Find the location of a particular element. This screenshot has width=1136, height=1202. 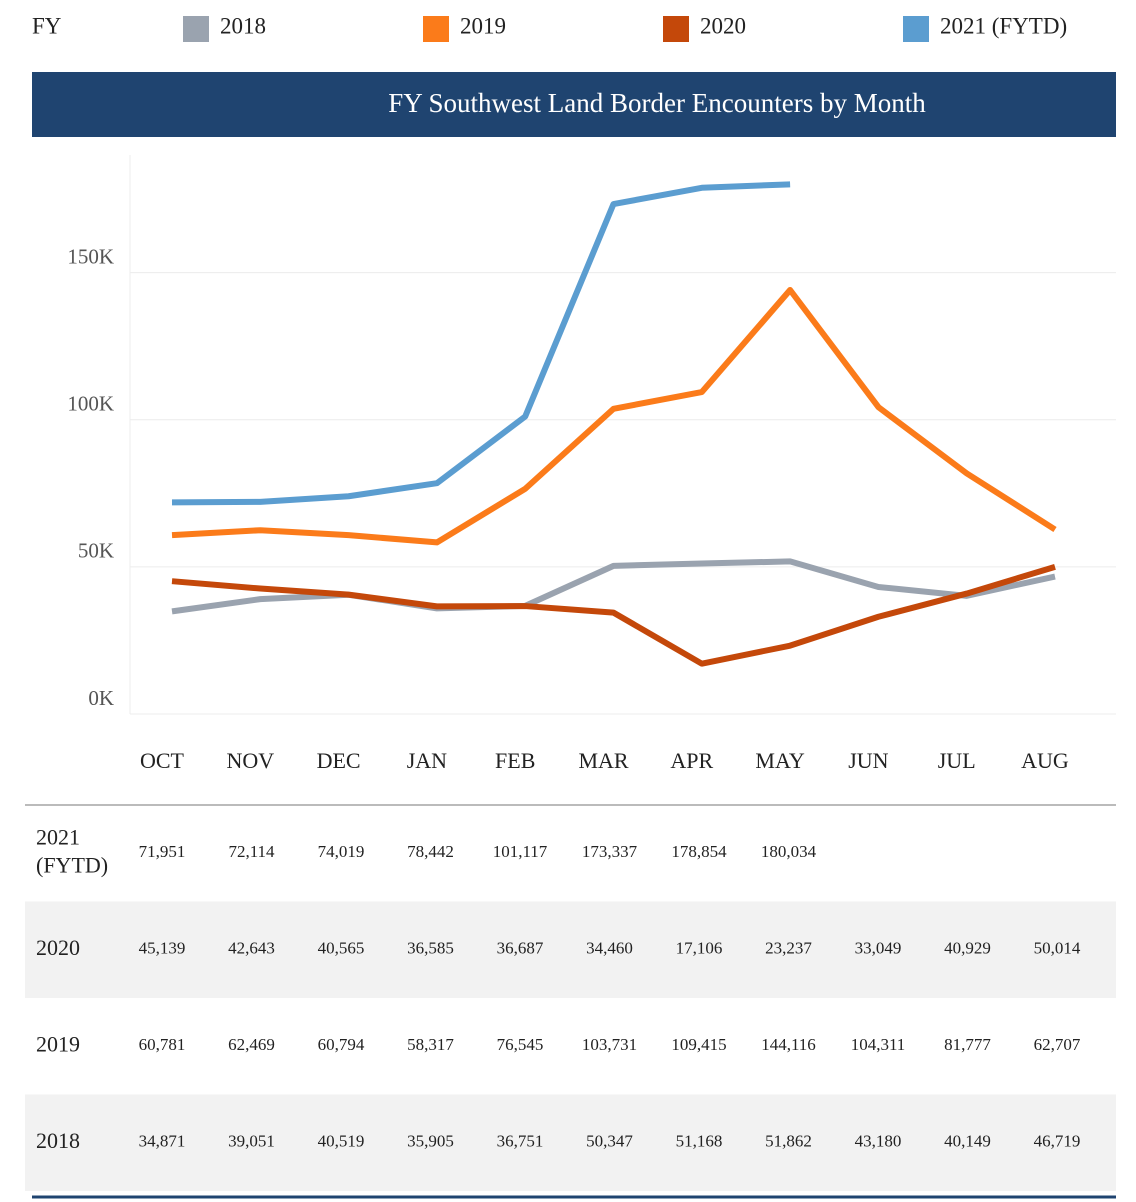

table-cell: 173,337 is located at coordinates (610, 851).